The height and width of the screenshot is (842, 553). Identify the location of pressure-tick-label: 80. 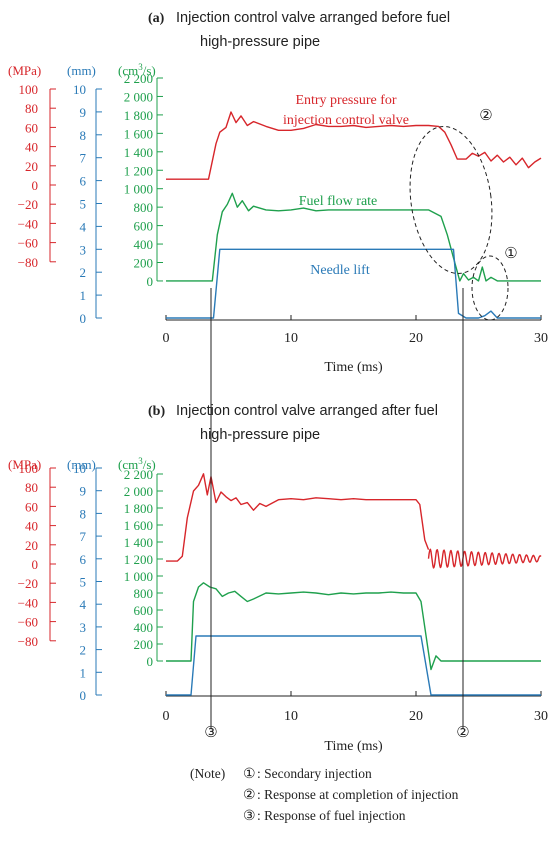
(31, 487).